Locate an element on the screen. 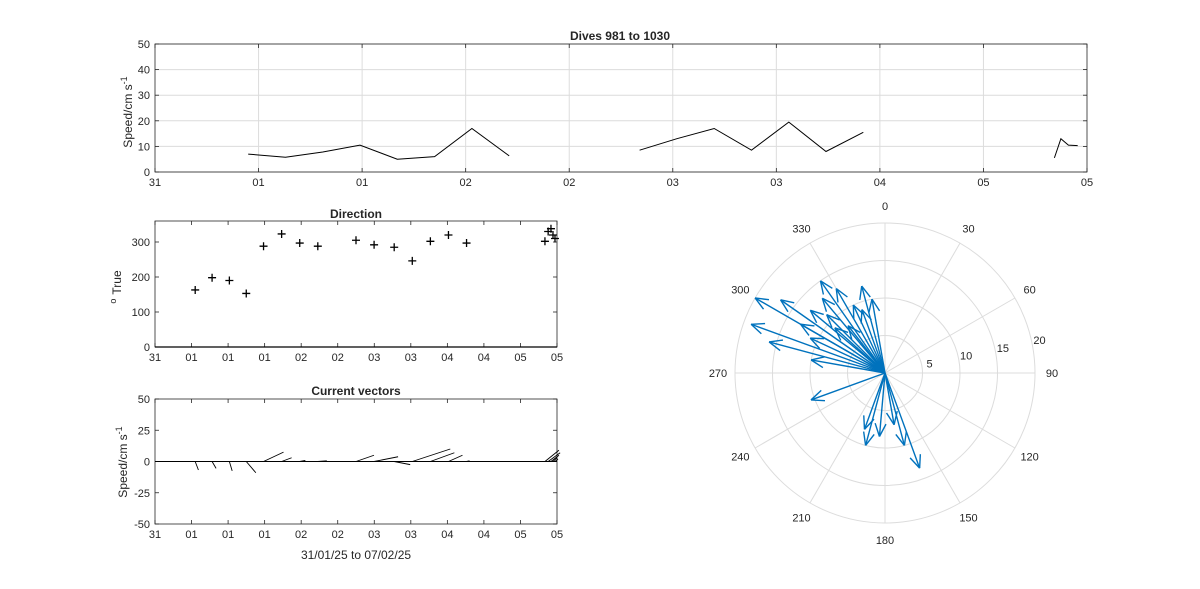 The width and height of the screenshot is (1200, 589). direction-ytick-label: 100 is located at coordinates (141, 313).